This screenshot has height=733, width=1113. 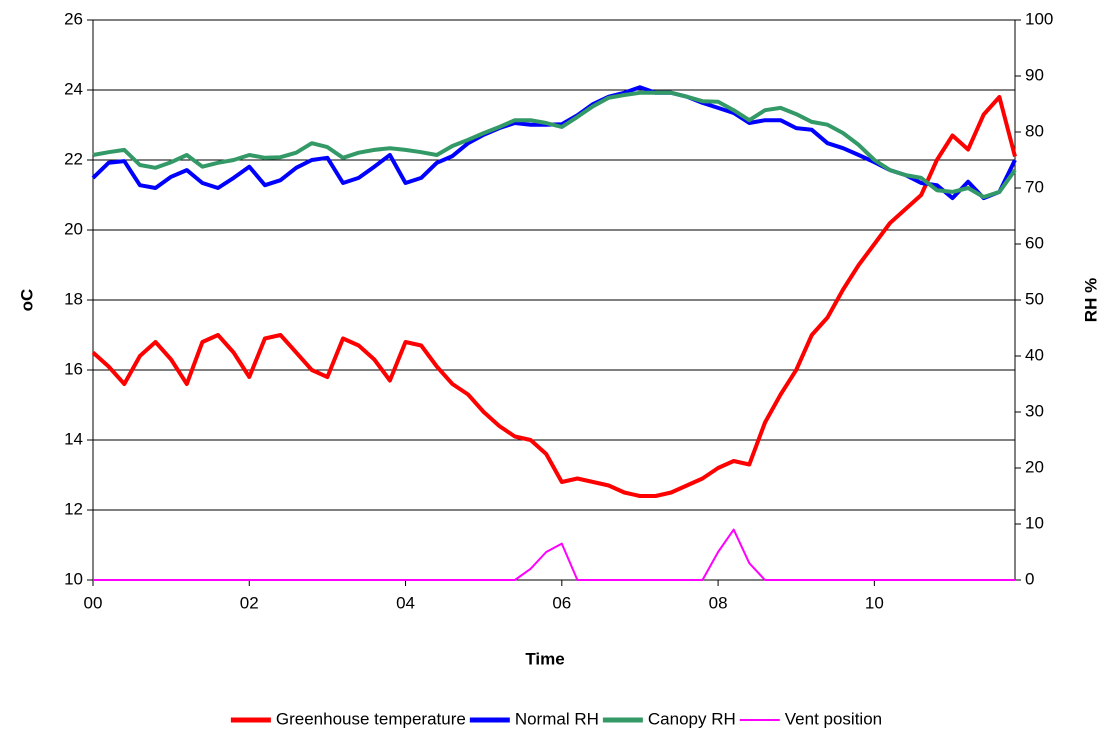 I want to click on y-tick-label: 16, so click(x=73, y=368).